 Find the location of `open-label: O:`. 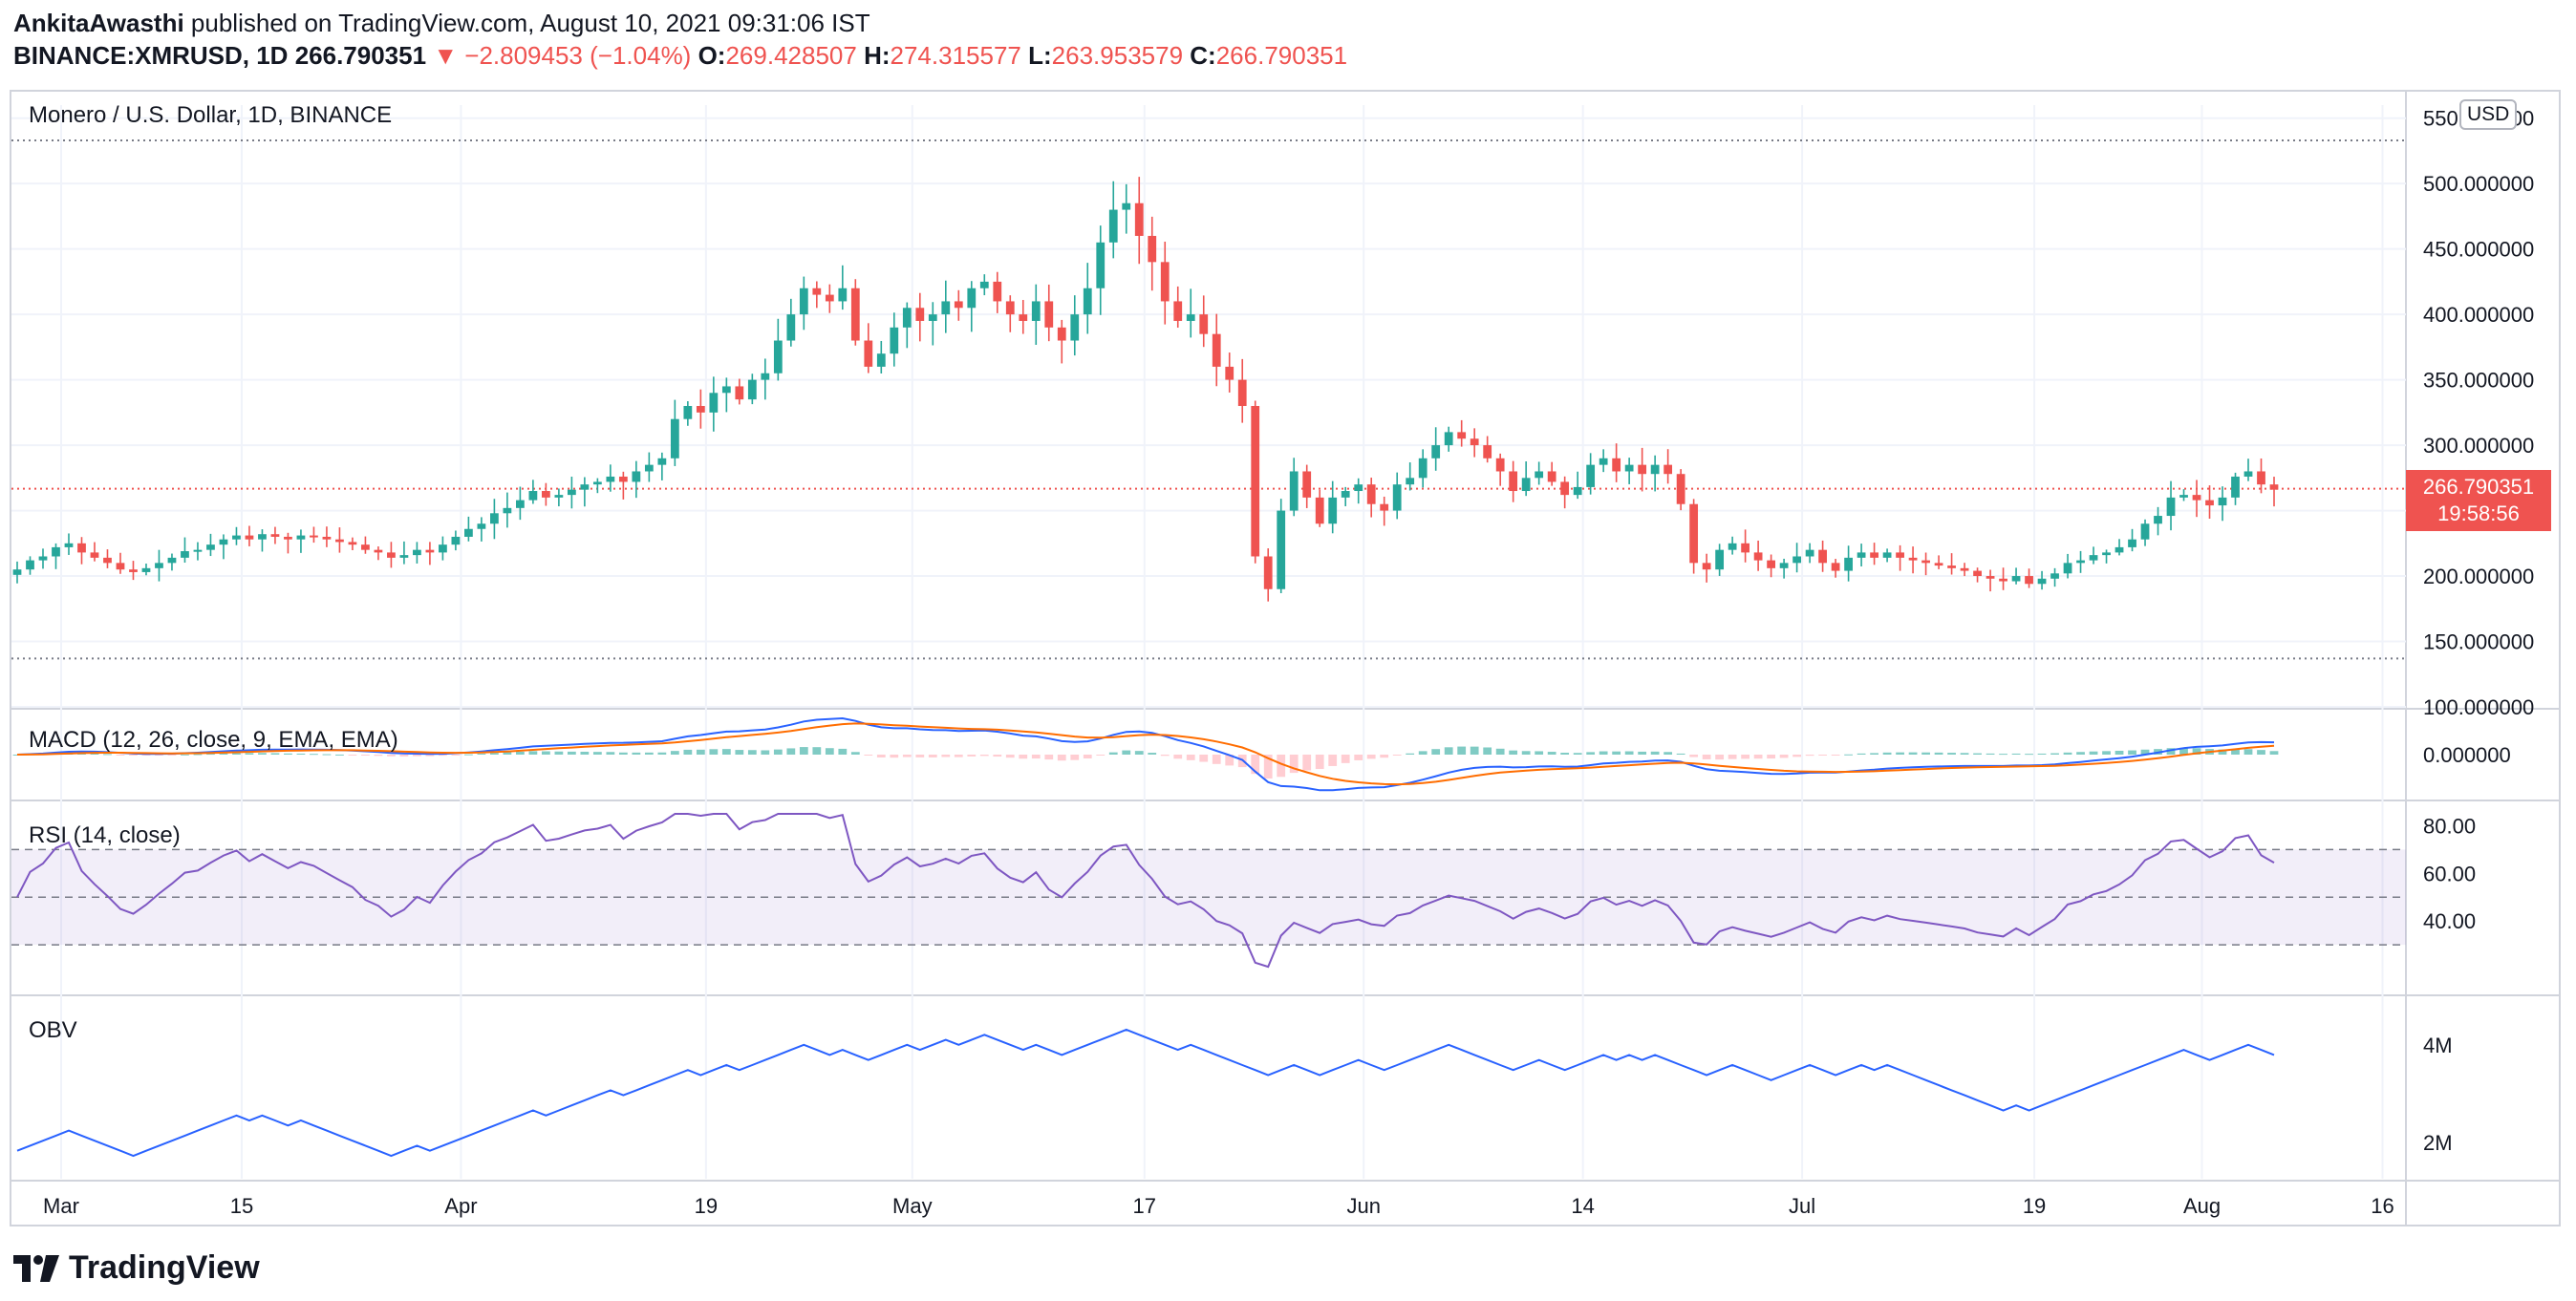

open-label: O: is located at coordinates (712, 55).